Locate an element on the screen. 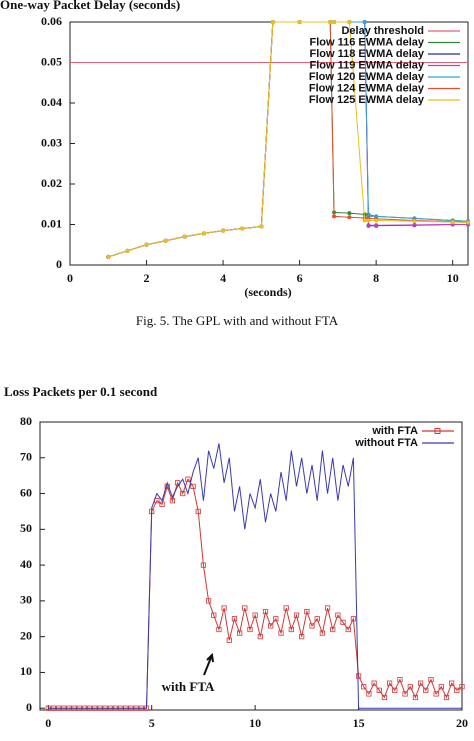 This screenshot has width=474, height=741. legend-label: Flow 124 EWMA delay is located at coordinates (367, 88).